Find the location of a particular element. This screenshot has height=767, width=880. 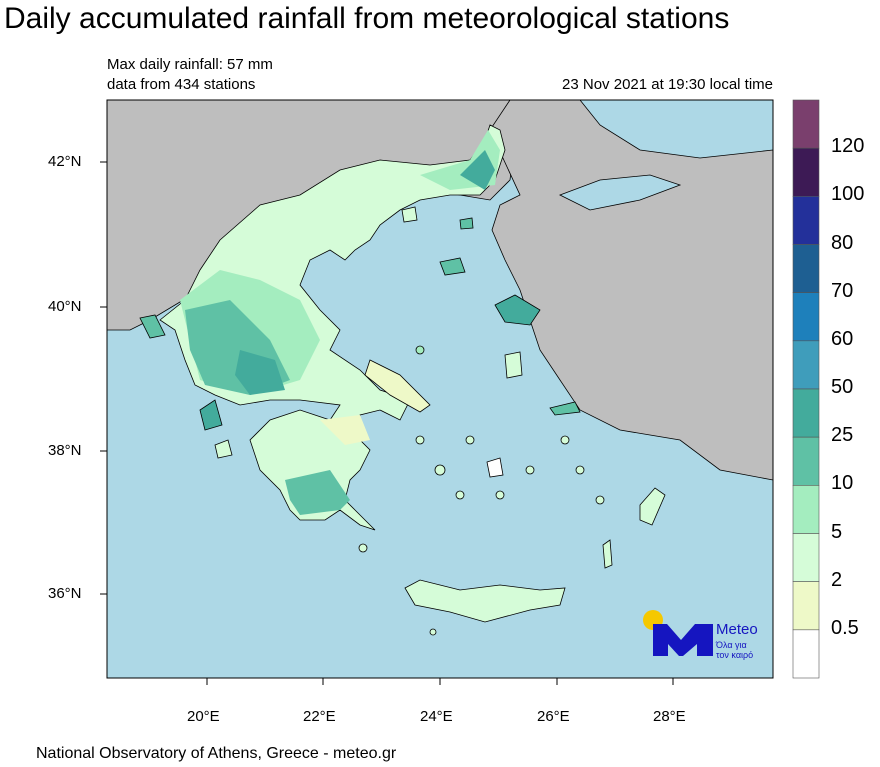

lon-label: 28°E is located at coordinates (669, 716).